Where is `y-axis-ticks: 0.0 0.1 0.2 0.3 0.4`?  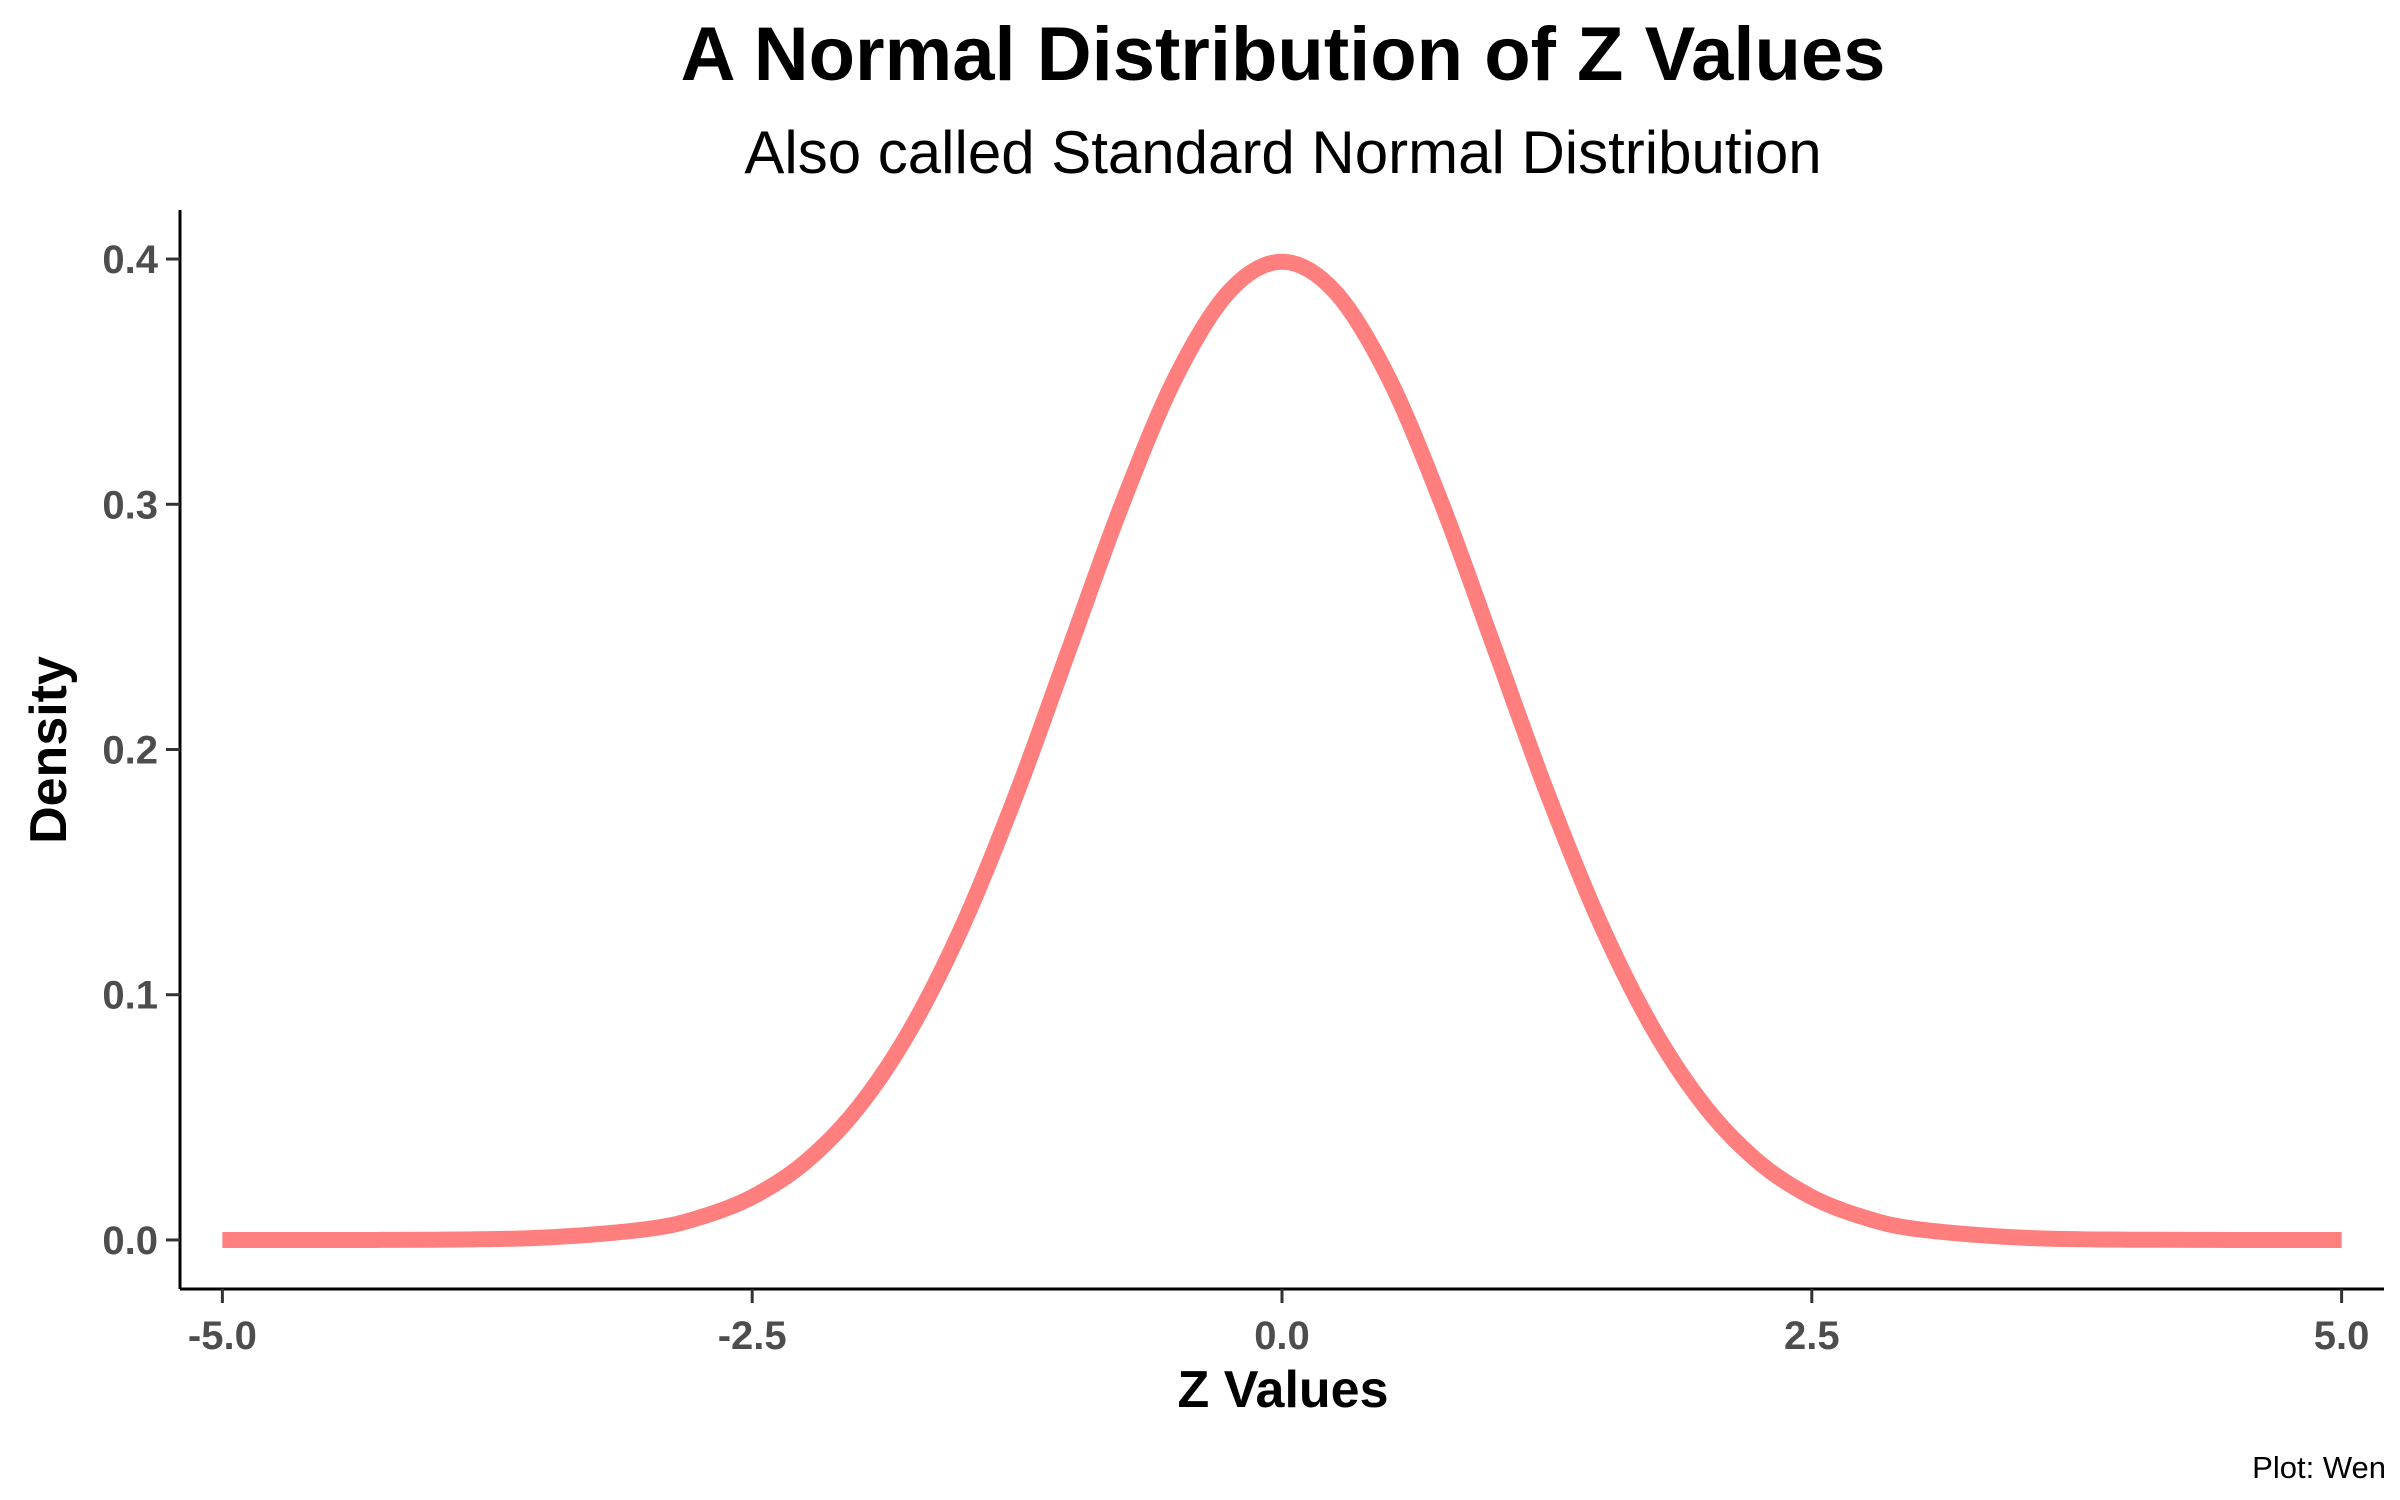 y-axis-ticks: 0.0 0.1 0.2 0.3 0.4 is located at coordinates (141, 750).